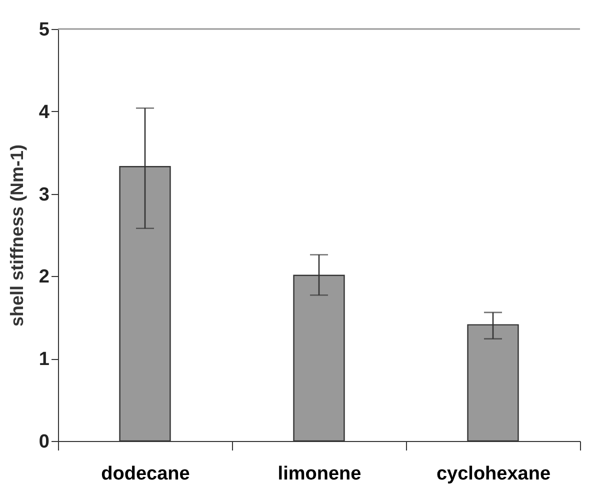  I want to click on x-tick-label: cyclohexane, so click(493, 474).